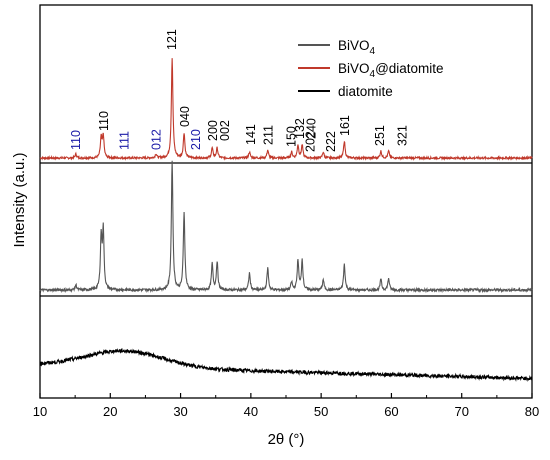 This screenshot has width=550, height=460. I want to click on legend-label-0: BiVO4, so click(357, 47).